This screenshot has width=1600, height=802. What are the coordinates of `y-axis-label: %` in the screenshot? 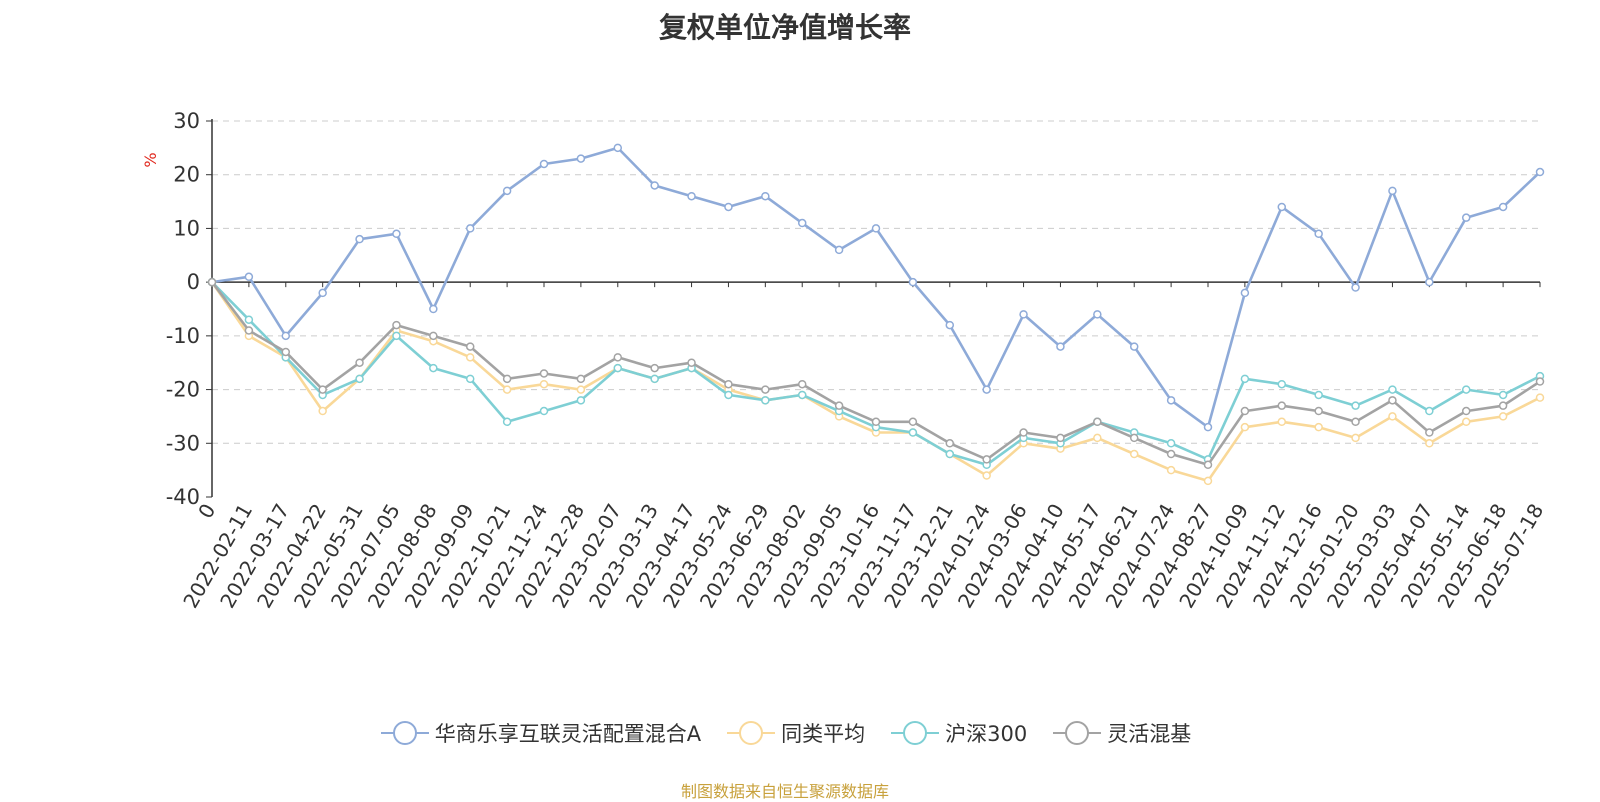 It's located at (150, 159).